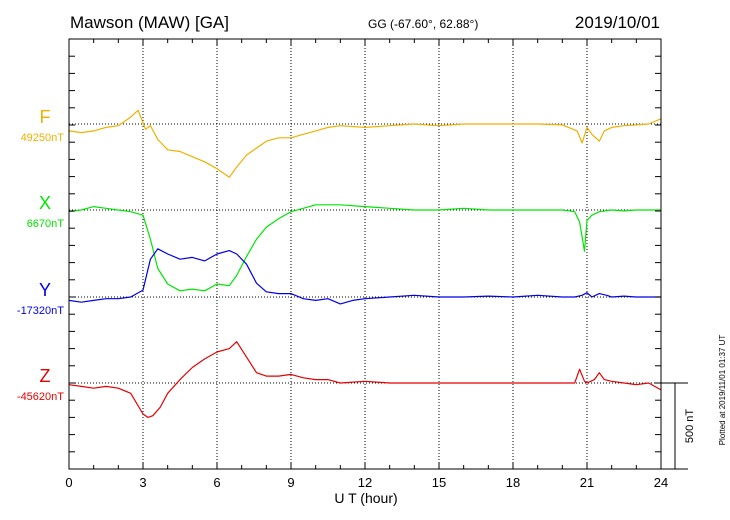 Image resolution: width=730 pixels, height=520 pixels. What do you see at coordinates (43, 138) in the screenshot?
I see `baseline-label-F: 49250nT` at bounding box center [43, 138].